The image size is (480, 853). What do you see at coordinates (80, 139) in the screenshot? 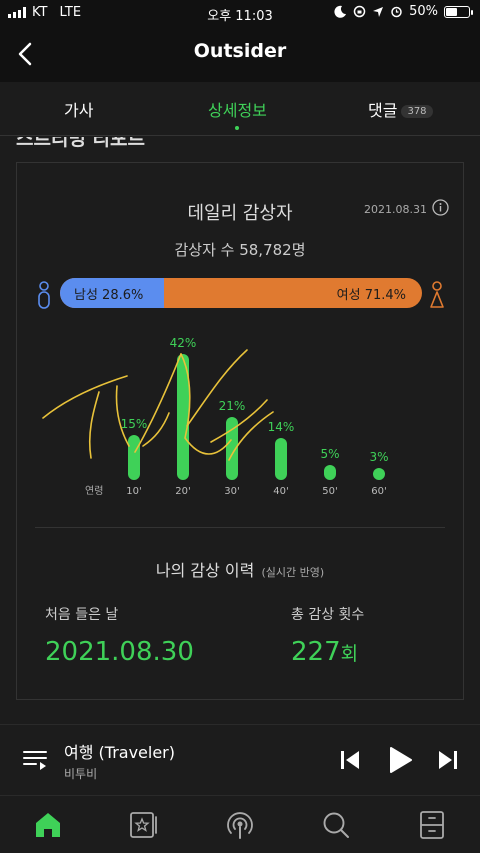
I see `section-heading: 스트리밍 리포트` at bounding box center [80, 139].